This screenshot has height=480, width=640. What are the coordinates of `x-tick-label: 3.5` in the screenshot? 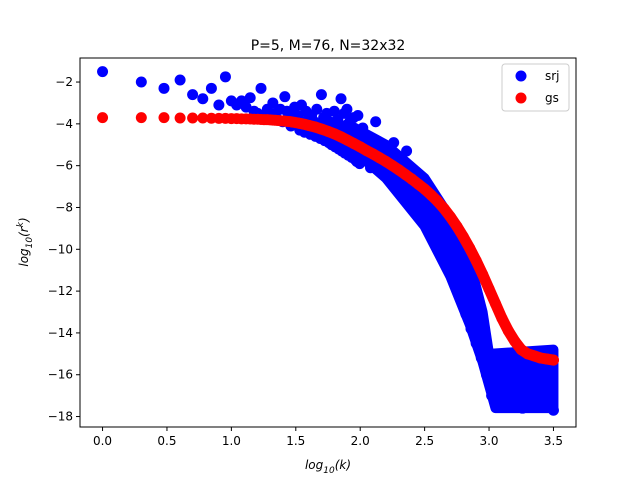 It's located at (553, 441).